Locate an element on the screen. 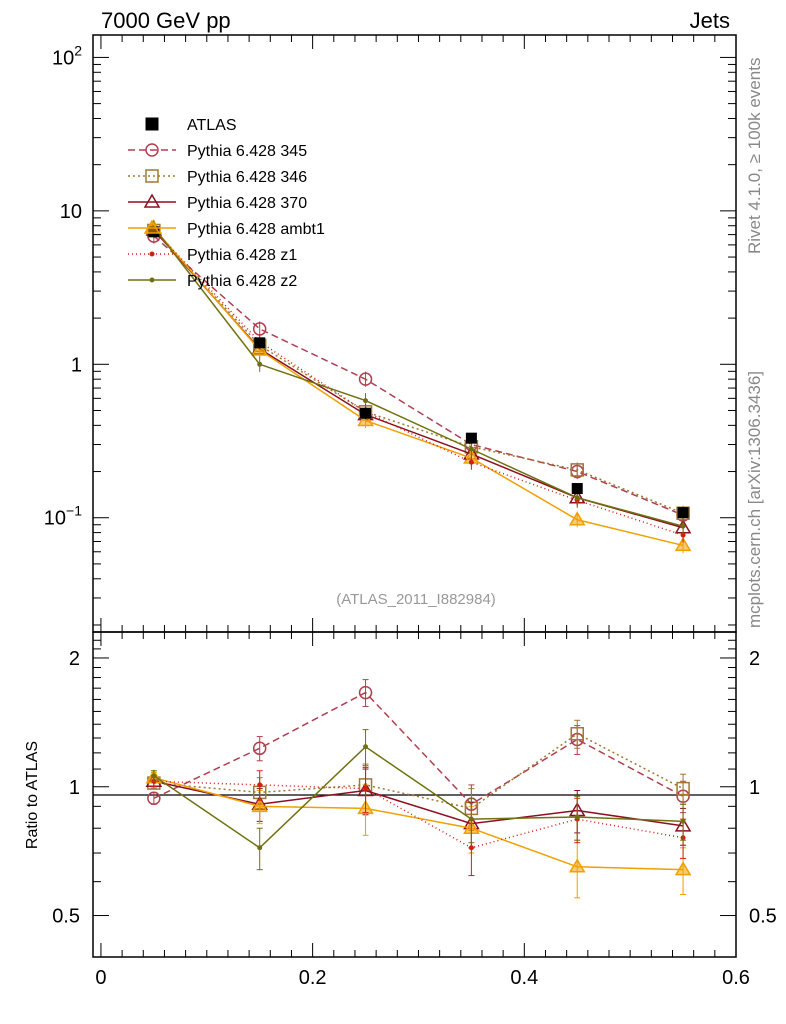  legend-label-pythia-6-428-346: Pythia 6.428 346 is located at coordinates (247, 177).